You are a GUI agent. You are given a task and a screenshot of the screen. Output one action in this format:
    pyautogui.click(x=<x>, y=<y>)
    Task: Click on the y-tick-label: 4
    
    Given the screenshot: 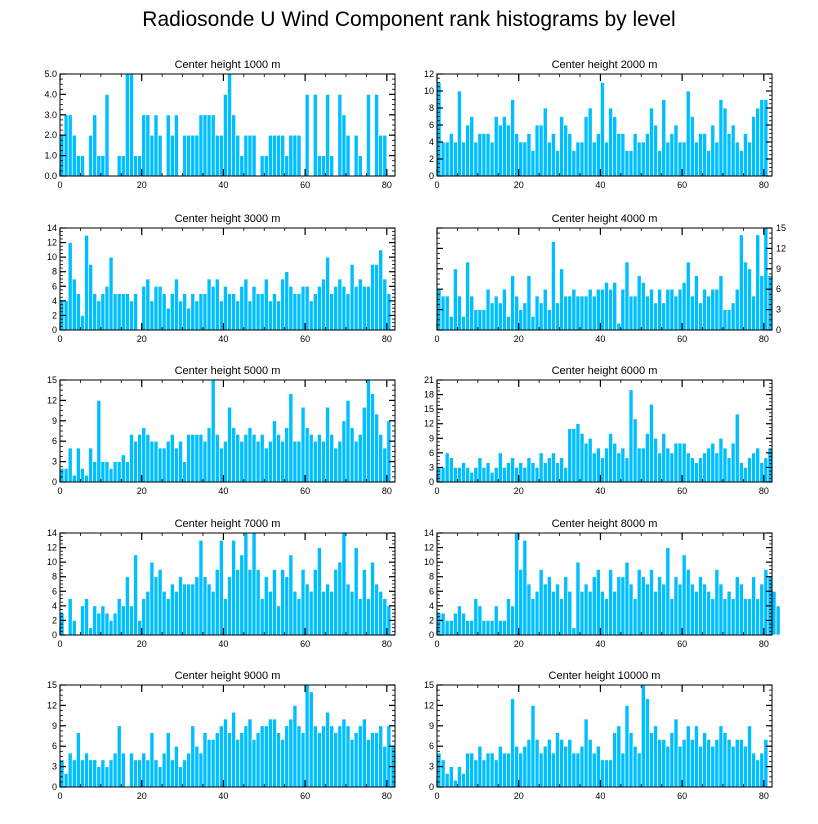 What is the action you would take?
    pyautogui.click(x=431, y=142)
    